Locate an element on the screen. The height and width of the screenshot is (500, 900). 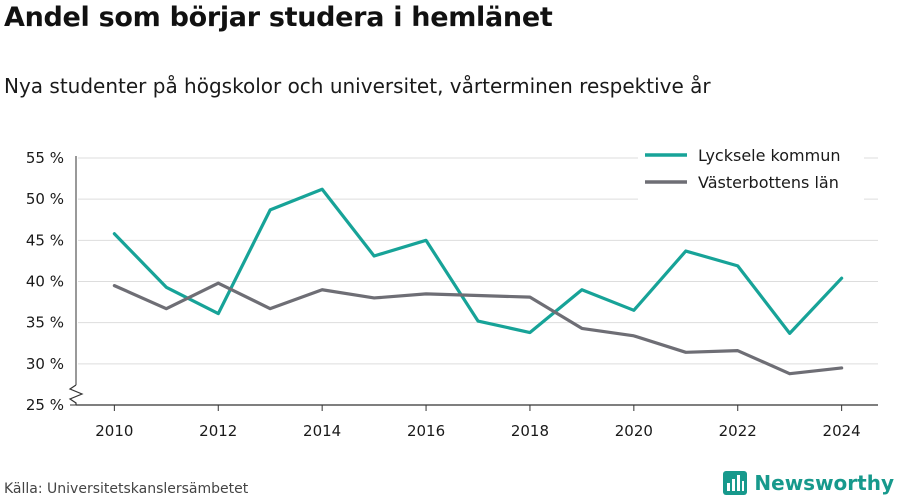
chart-title: Andel som börjar studera i hemlänet is located at coordinates (278, 17).